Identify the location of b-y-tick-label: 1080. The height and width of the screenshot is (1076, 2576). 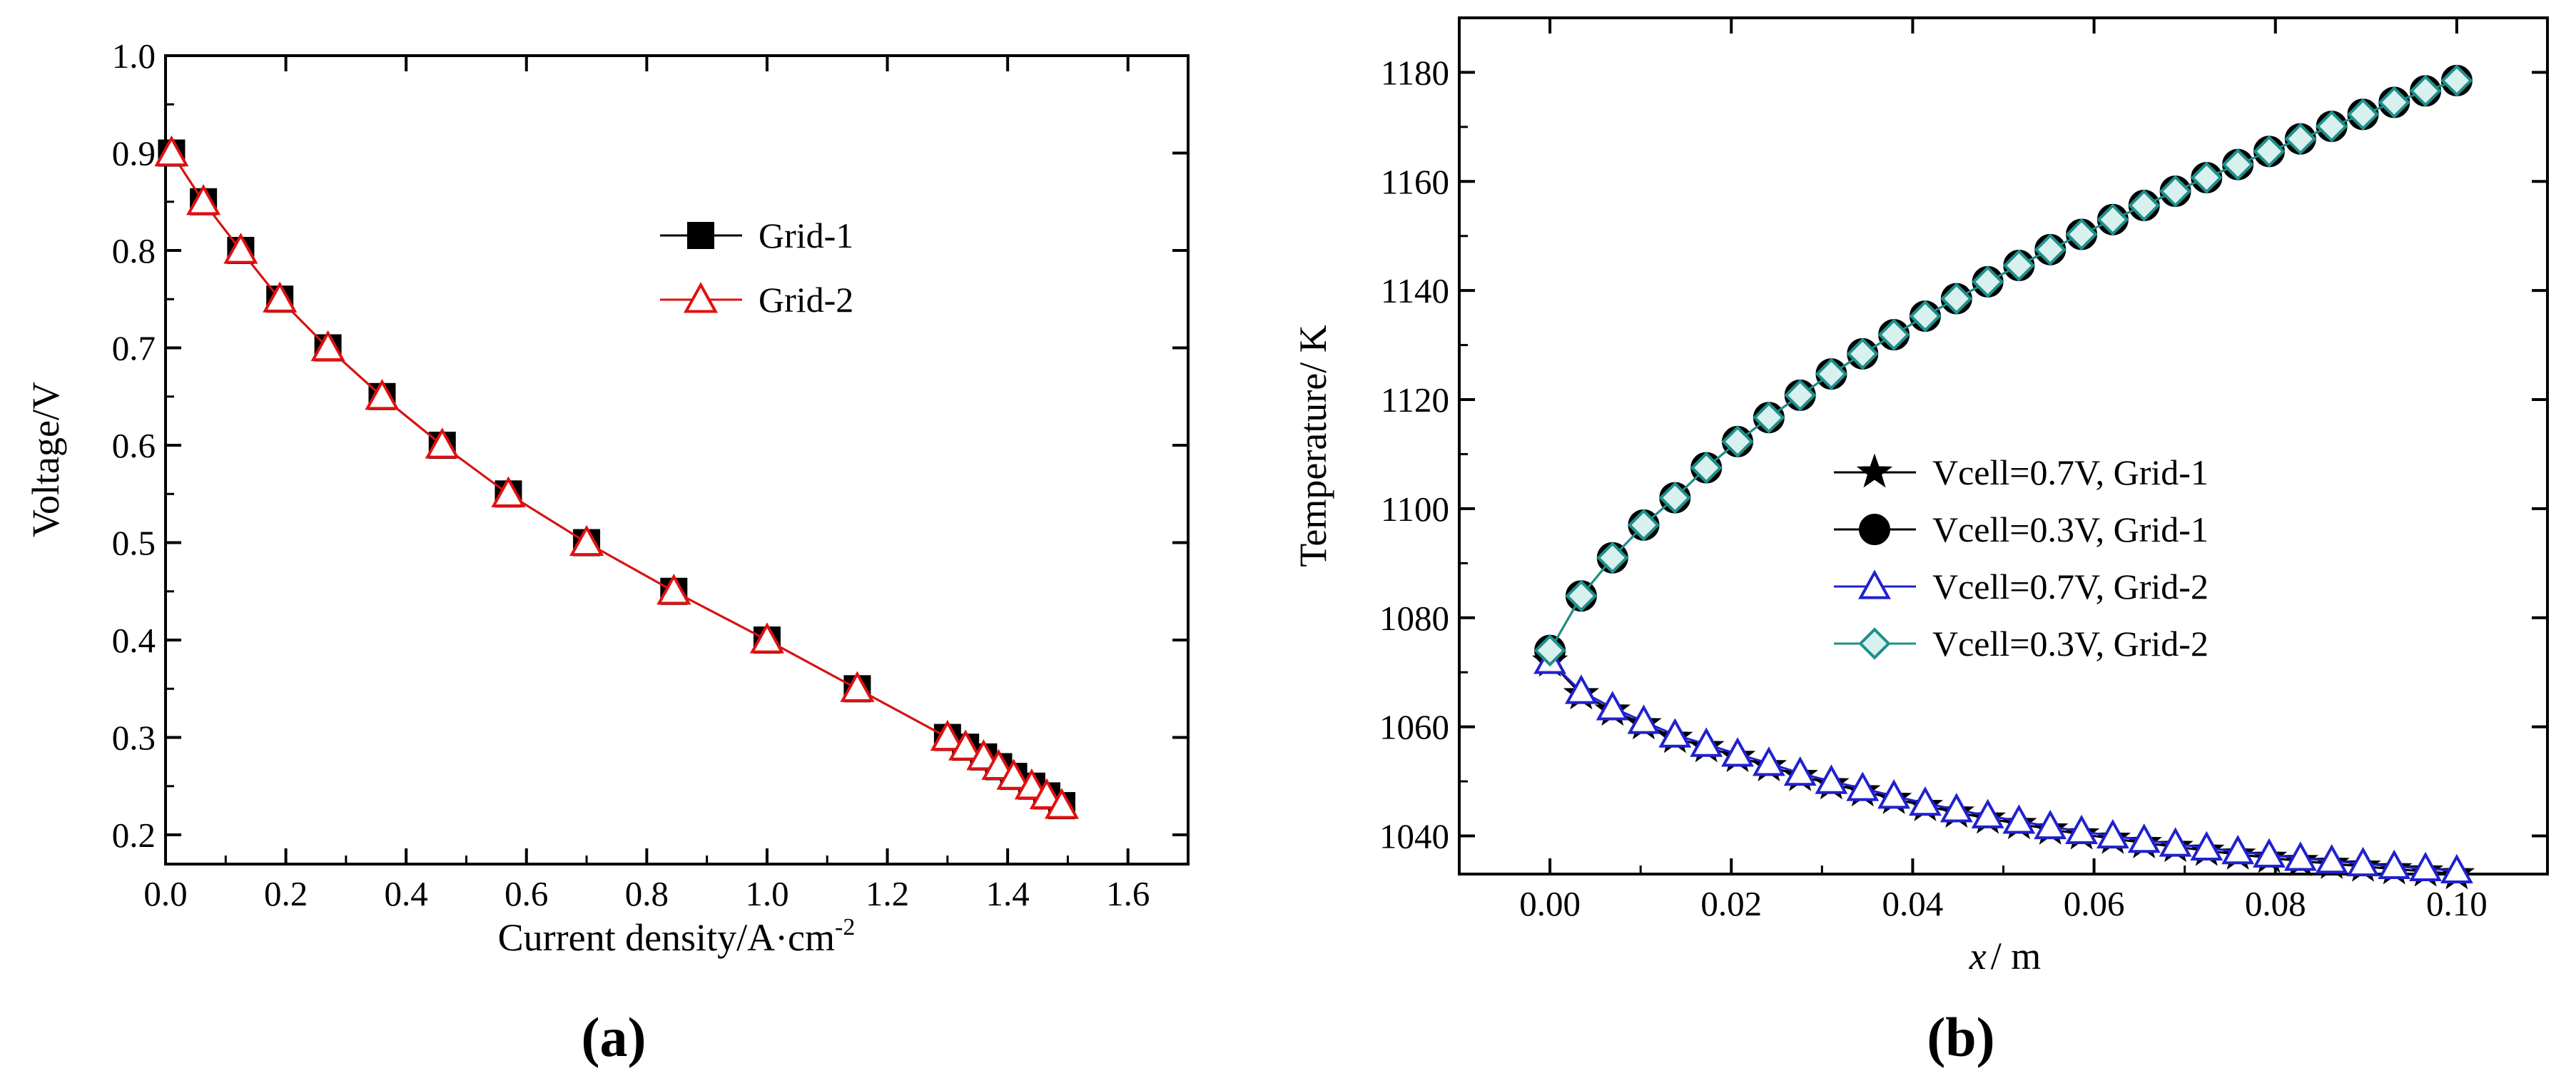
(1414, 618).